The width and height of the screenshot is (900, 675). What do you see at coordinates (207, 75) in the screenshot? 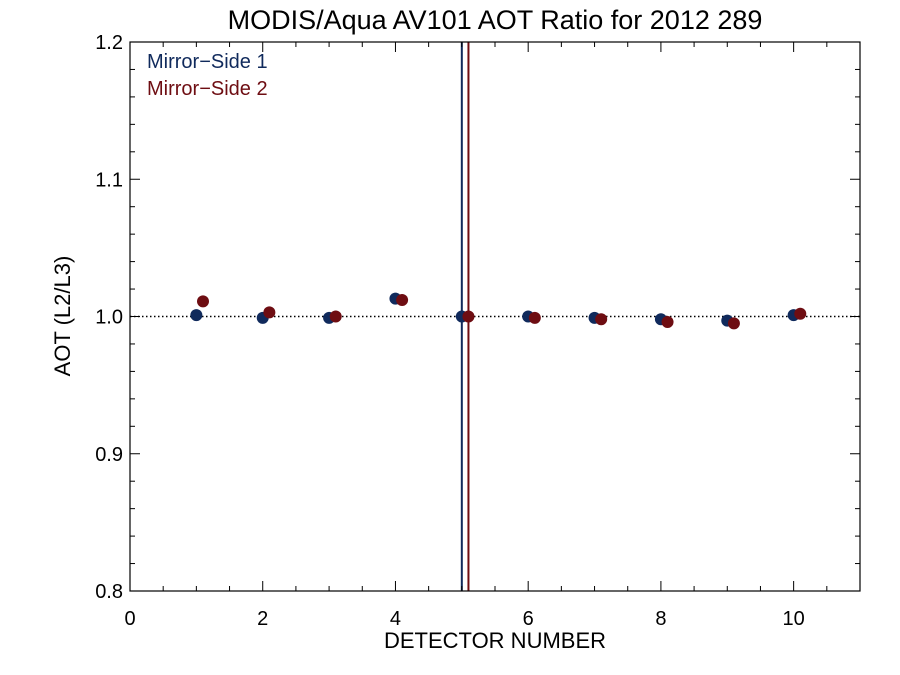
I see `legend: Mirror−Side 1 Mirror−Side 2` at bounding box center [207, 75].